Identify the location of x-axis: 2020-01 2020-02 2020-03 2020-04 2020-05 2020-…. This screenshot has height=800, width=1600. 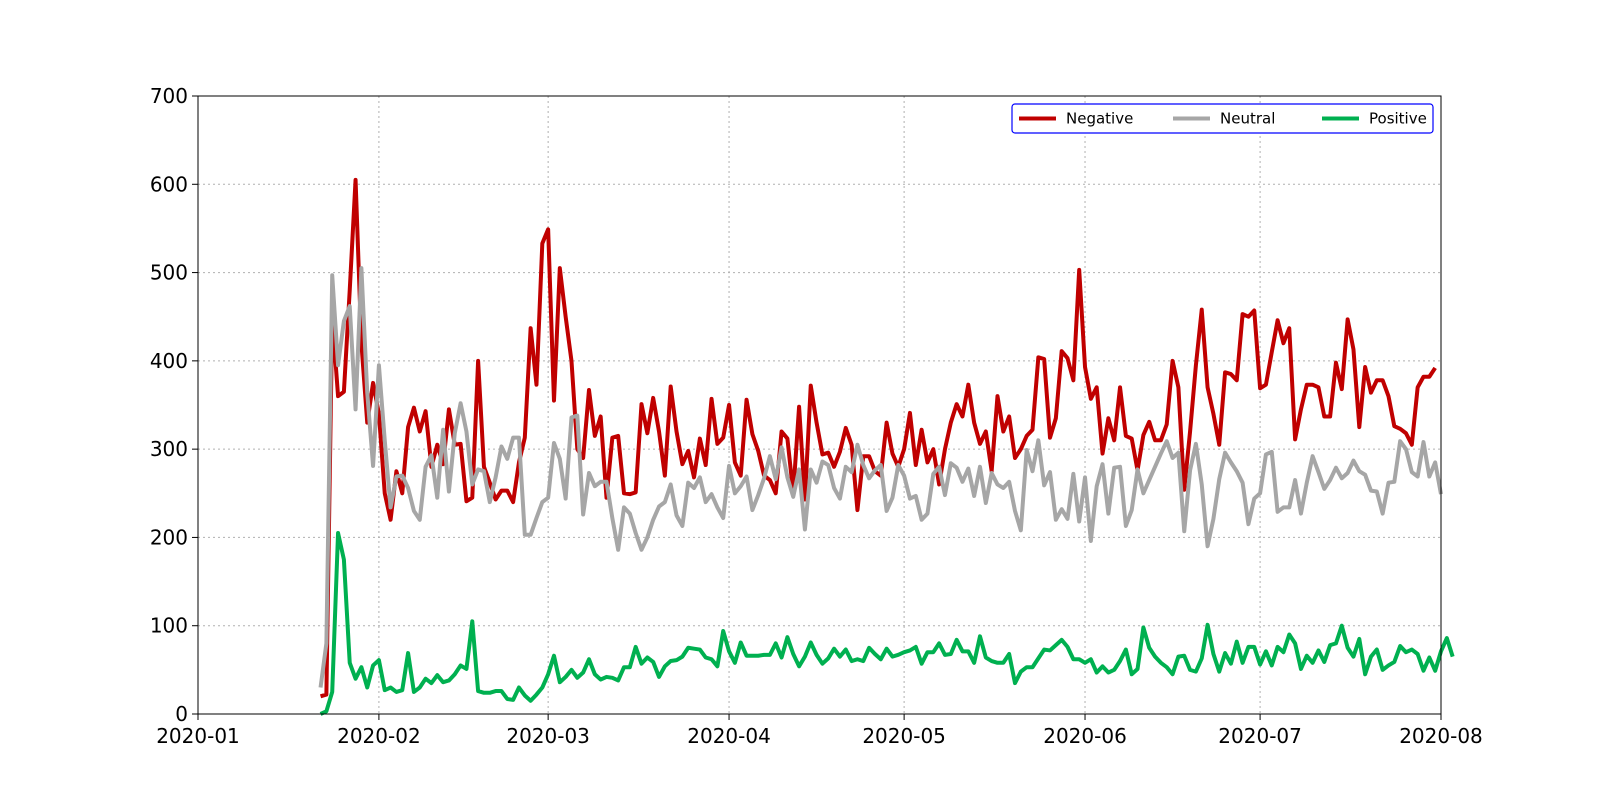
(819, 731).